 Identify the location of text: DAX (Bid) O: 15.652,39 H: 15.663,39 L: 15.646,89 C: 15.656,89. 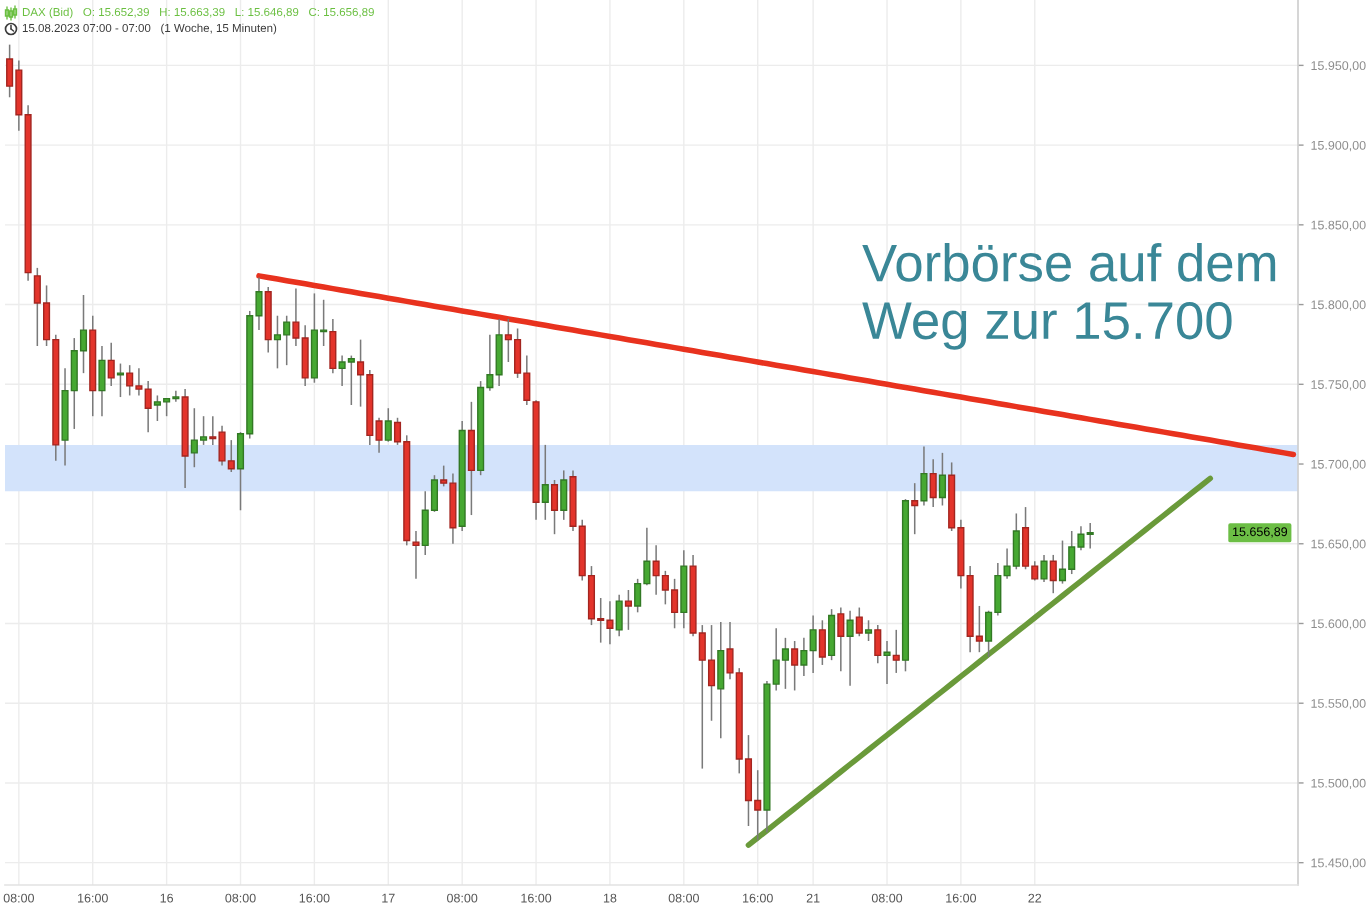
(198, 13).